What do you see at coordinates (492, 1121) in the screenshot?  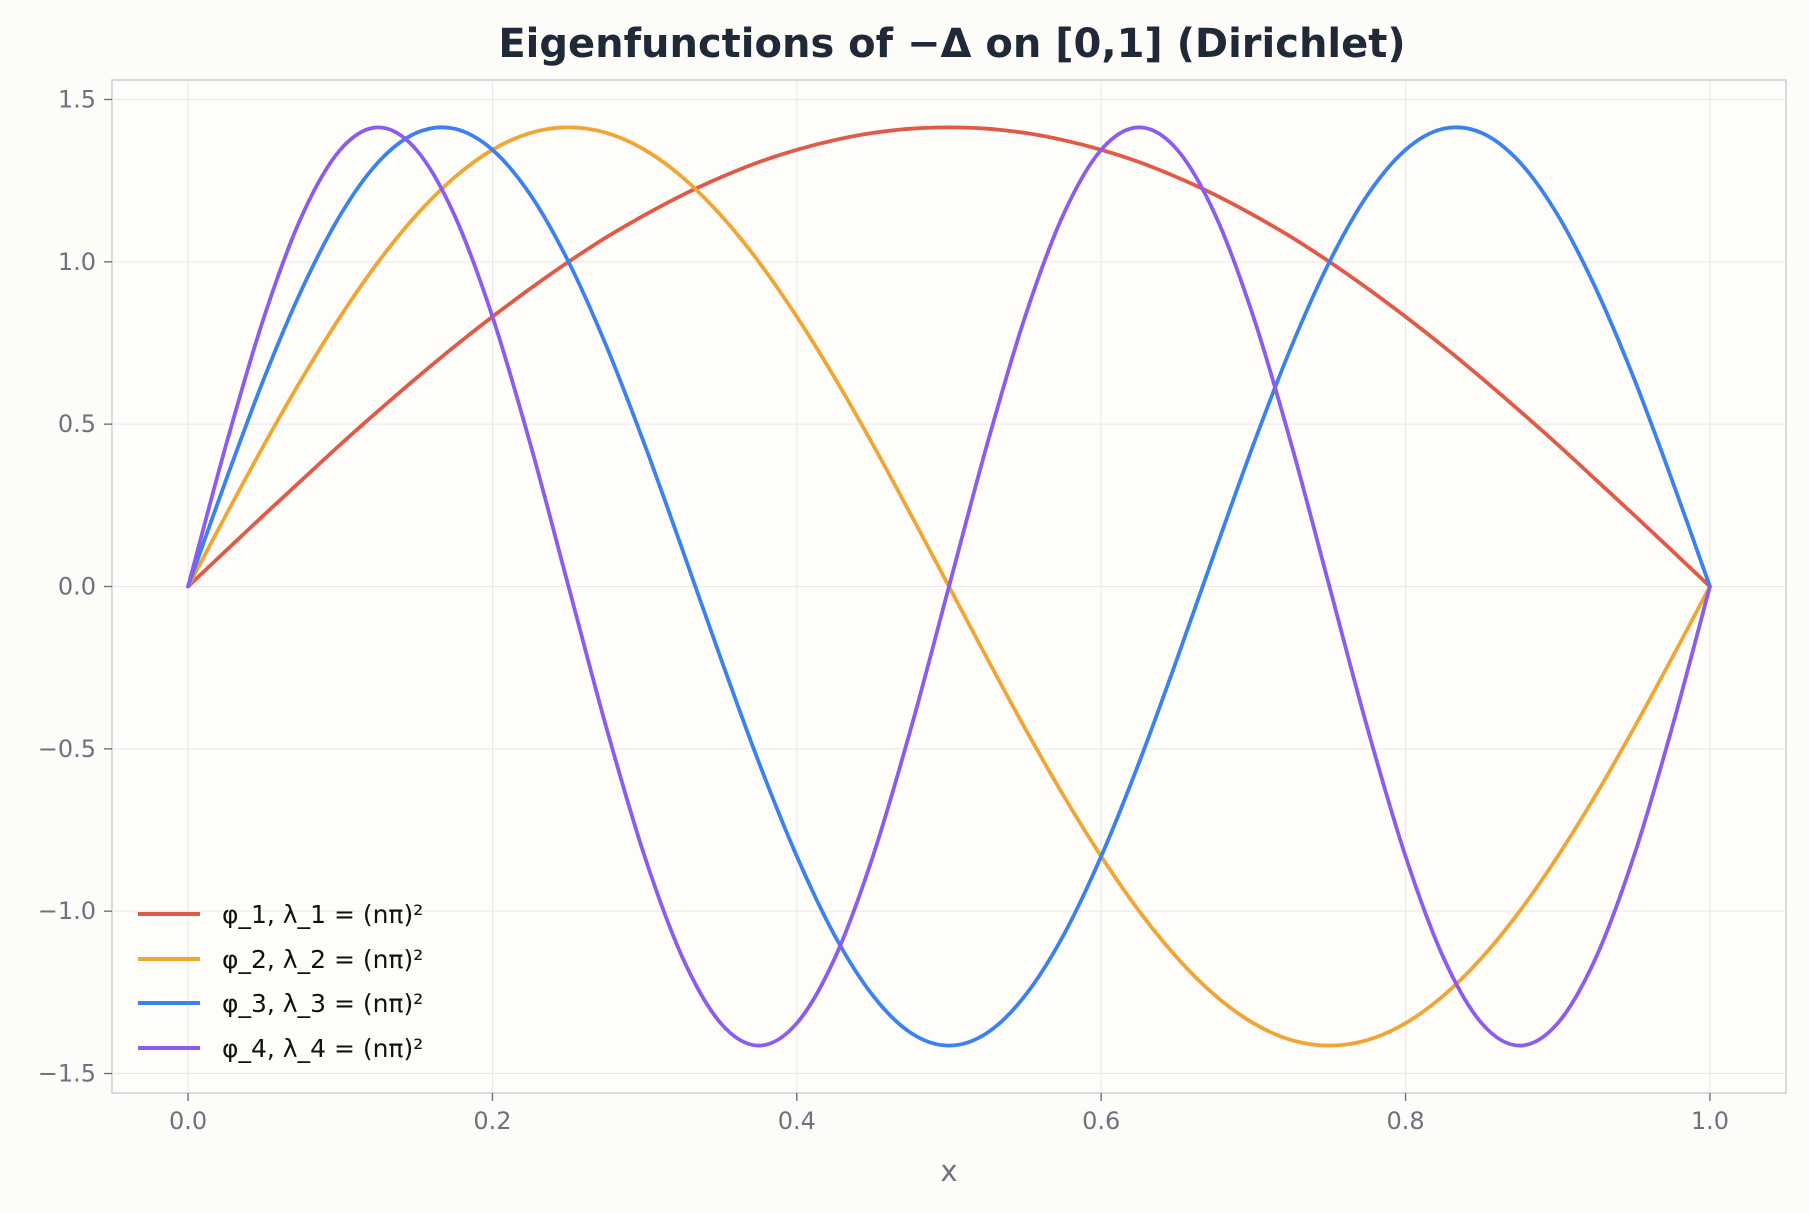 I see `x-tick-label: 0.2` at bounding box center [492, 1121].